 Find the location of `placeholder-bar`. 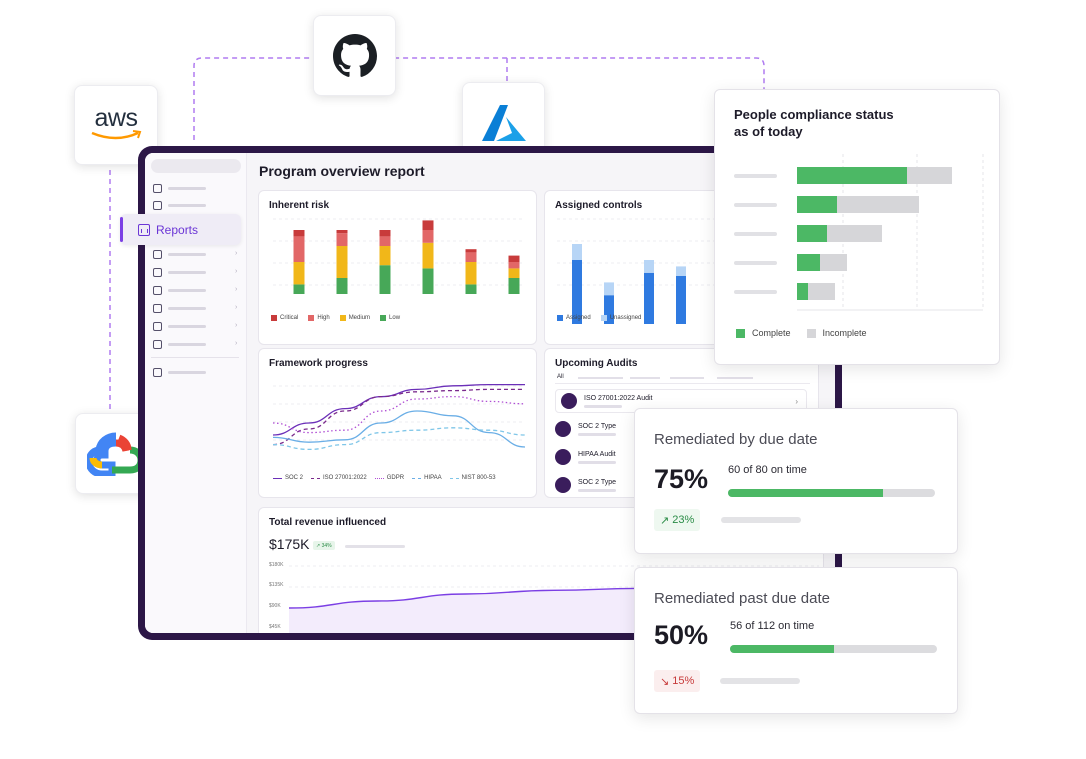

placeholder-bar is located at coordinates (761, 520).